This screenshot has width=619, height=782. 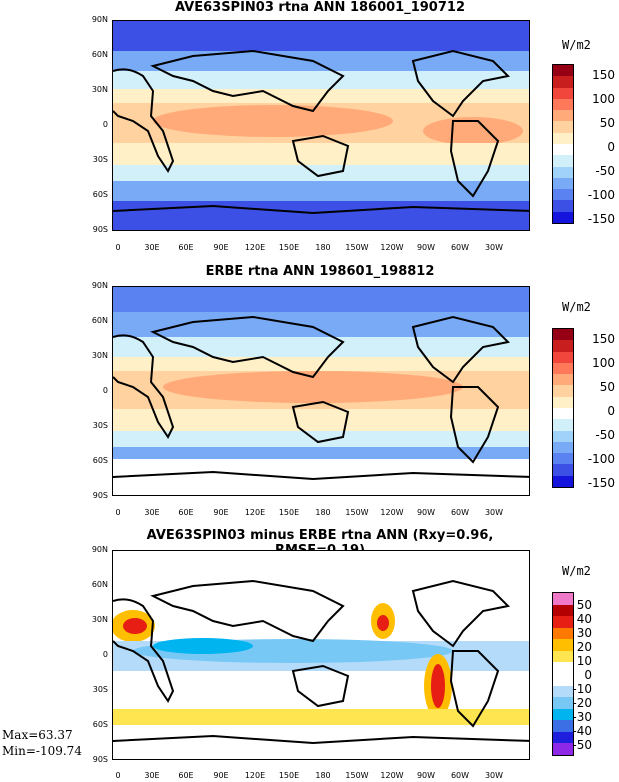 What do you see at coordinates (100, 194) in the screenshot?
I see `p1-lat-60s: 60S` at bounding box center [100, 194].